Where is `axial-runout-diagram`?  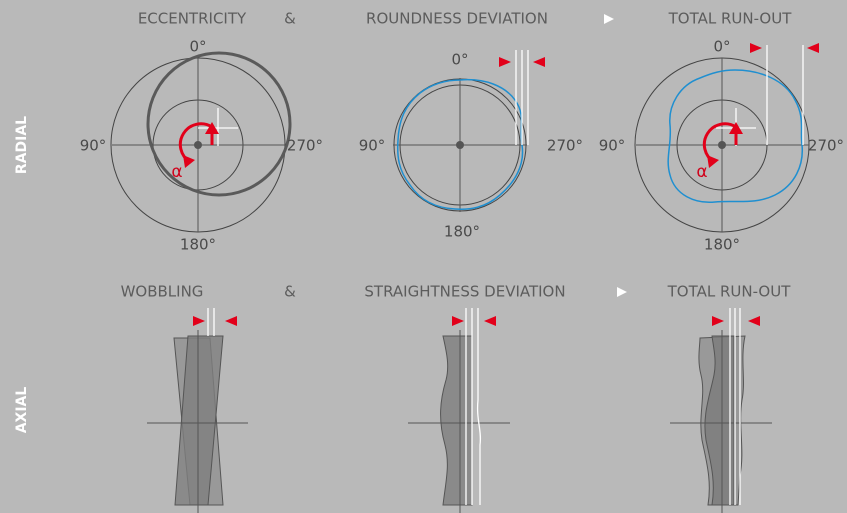
axial-runout-diagram is located at coordinates (721, 410).